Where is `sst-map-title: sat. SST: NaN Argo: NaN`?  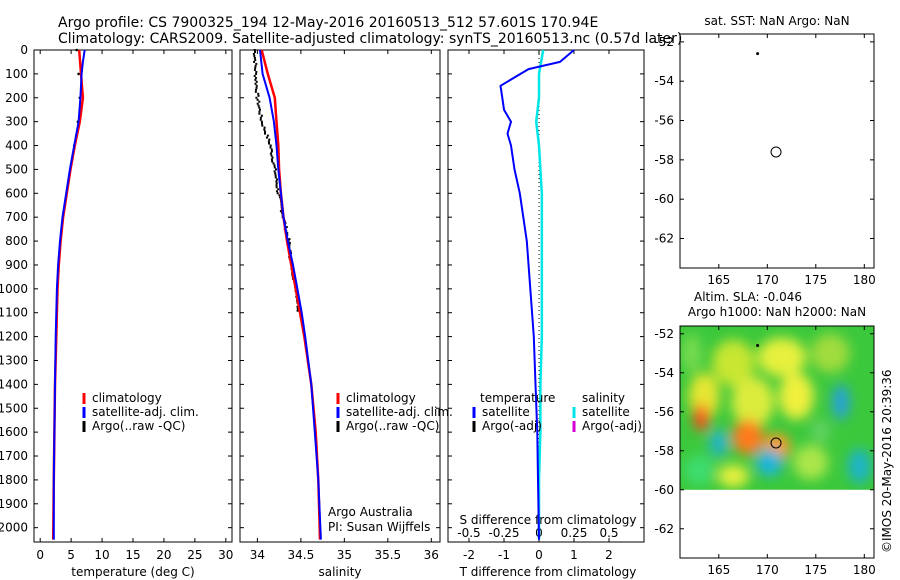
sst-map-title: sat. SST: NaN Argo: NaN is located at coordinates (776, 21).